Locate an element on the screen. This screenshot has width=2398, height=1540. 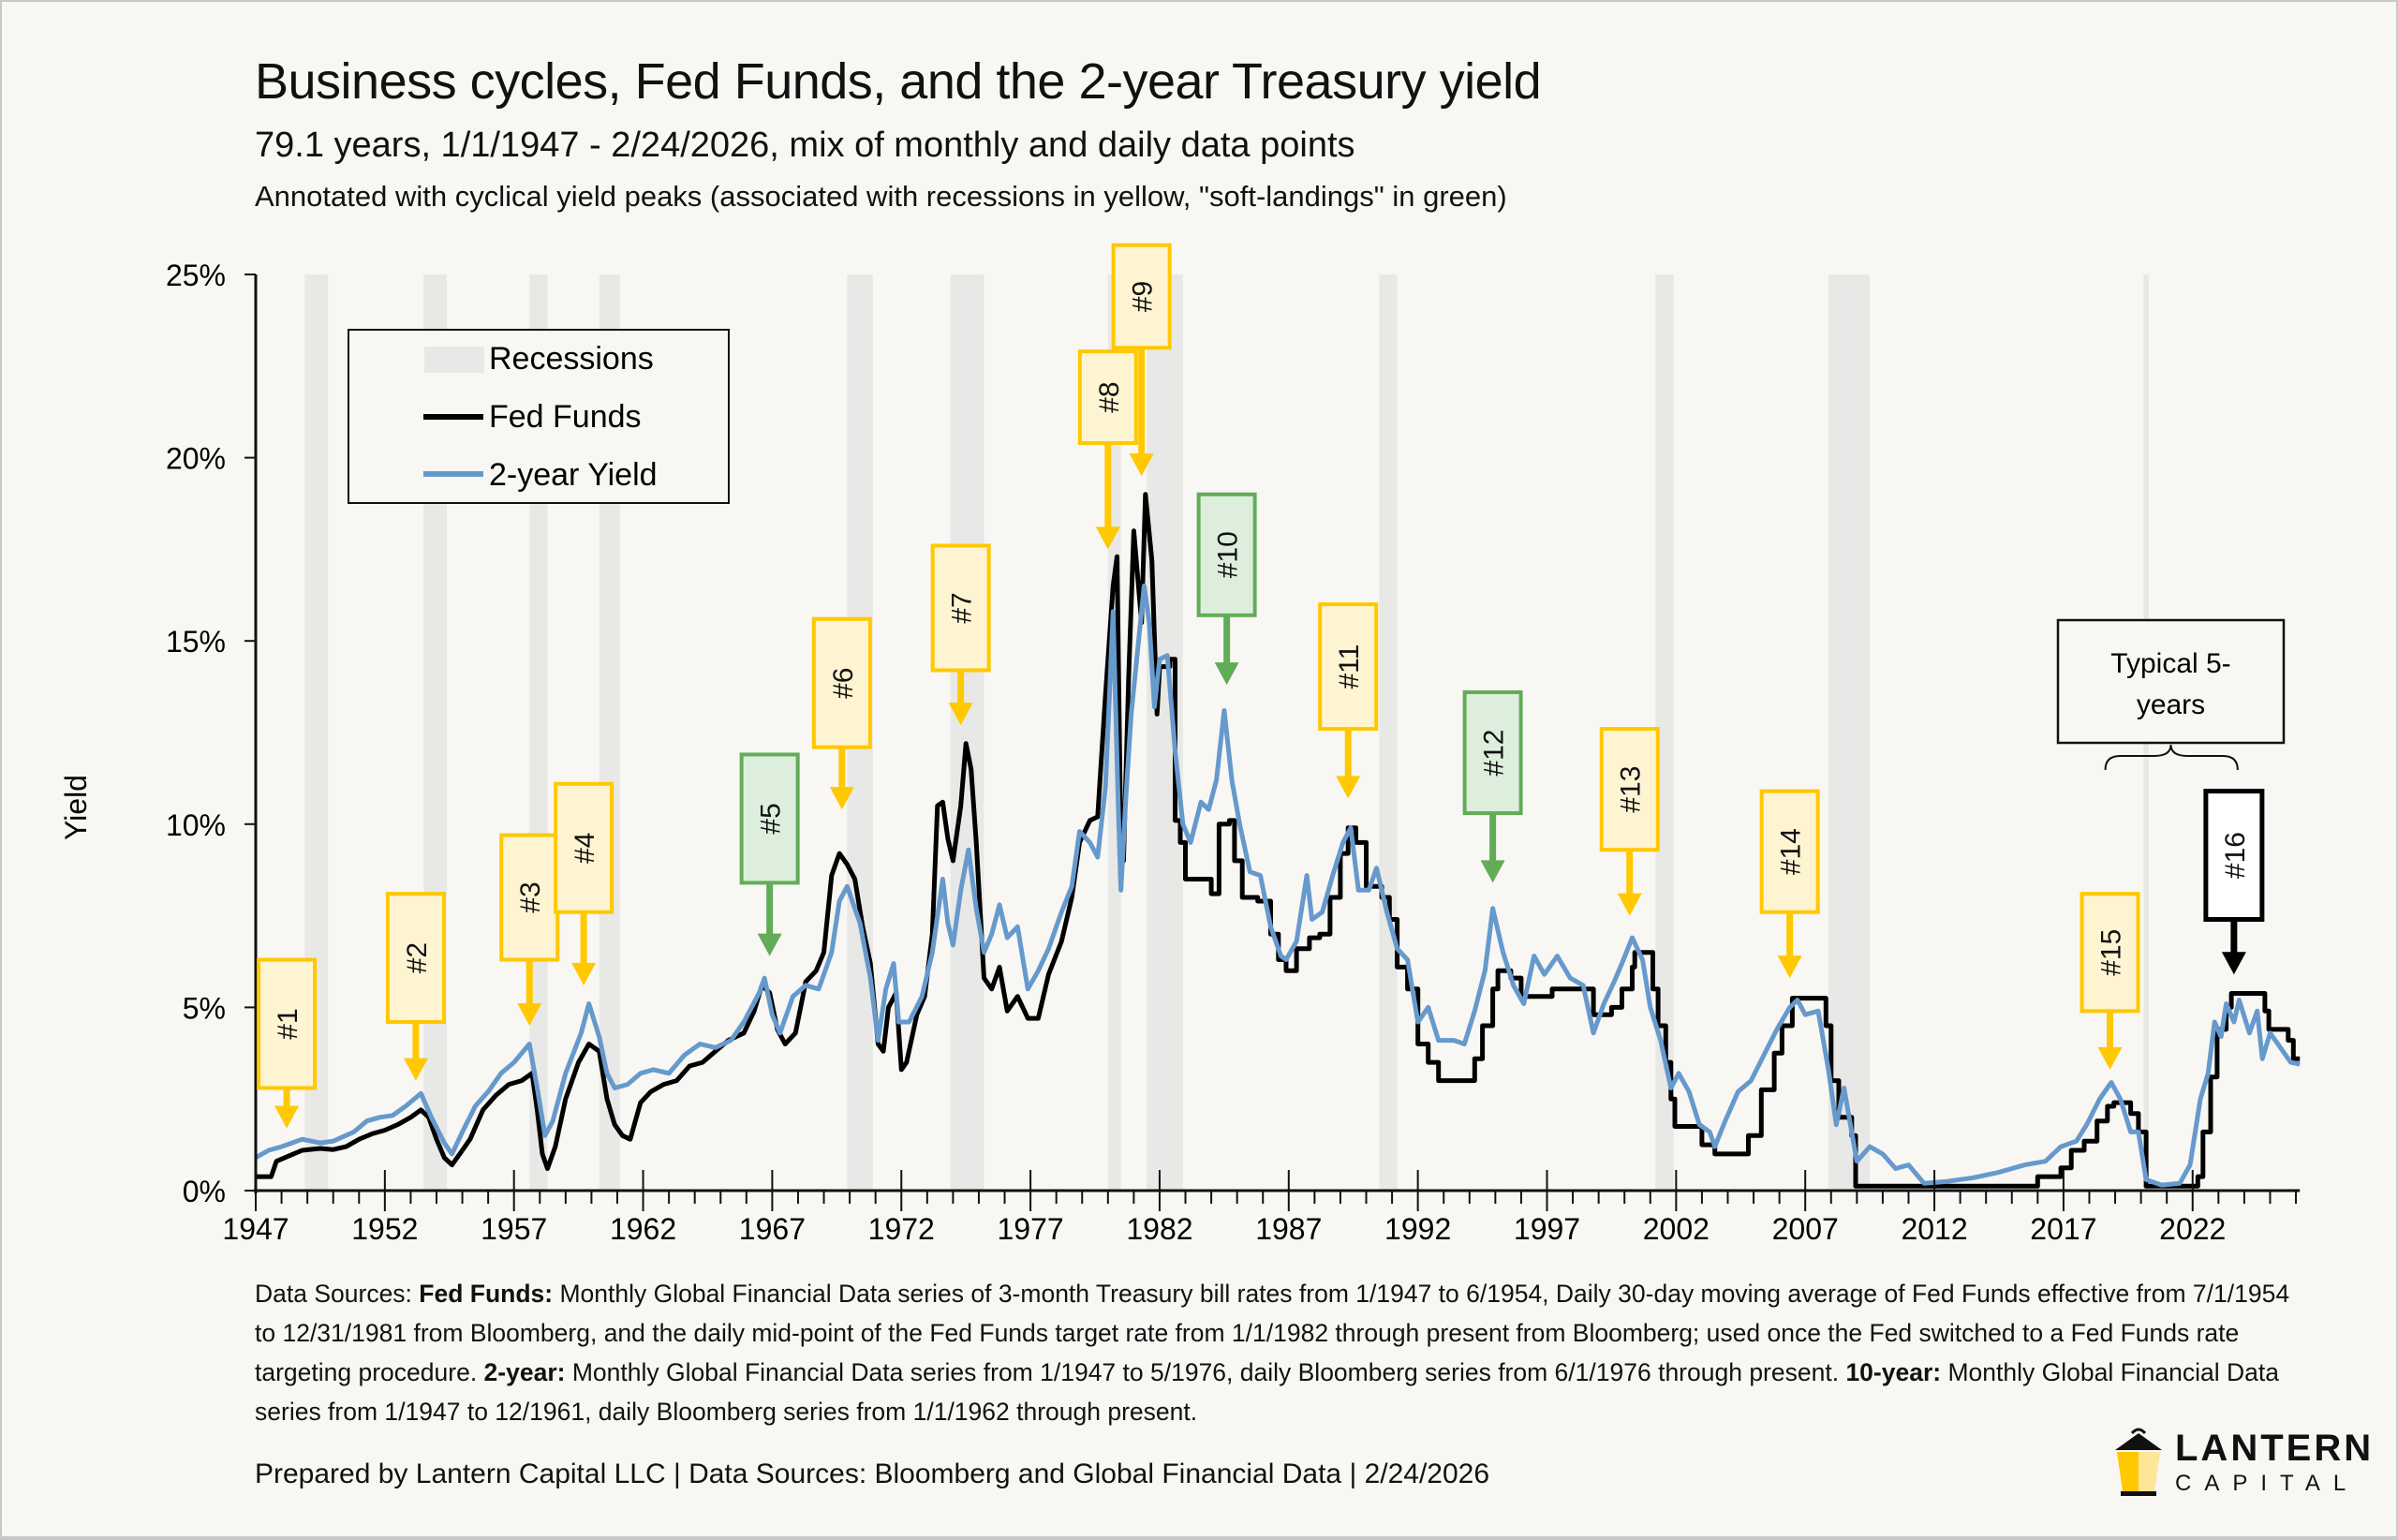
sources-fed-label: Fed Funds: is located at coordinates (486, 1294).